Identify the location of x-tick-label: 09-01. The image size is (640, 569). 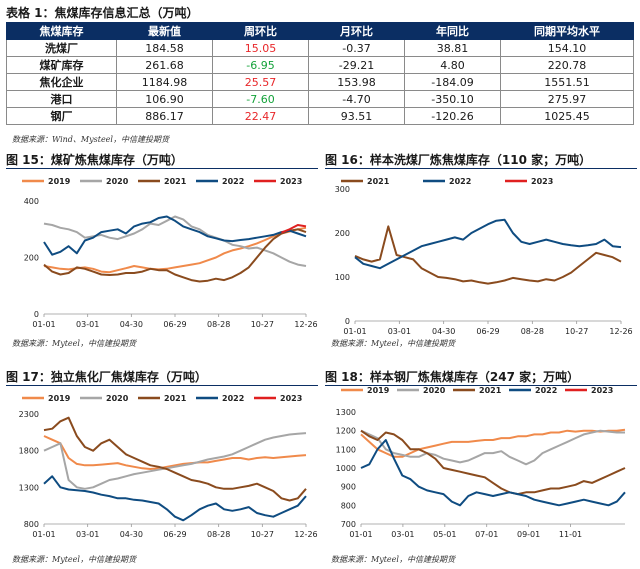
(528, 534).